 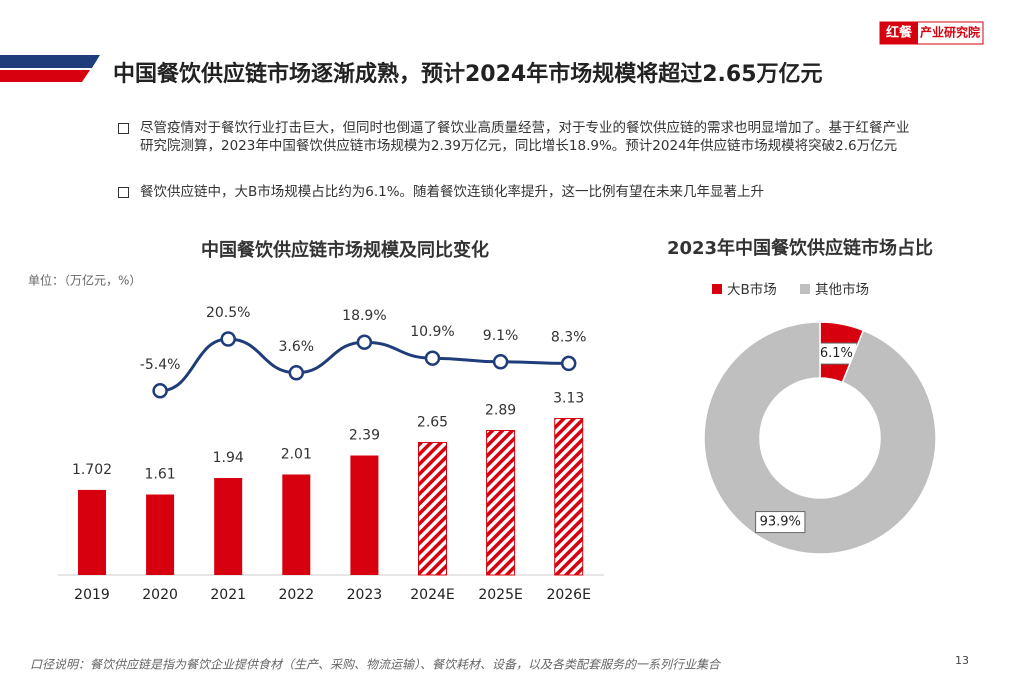 I want to click on x-tick-label: 2020, so click(x=160, y=595).